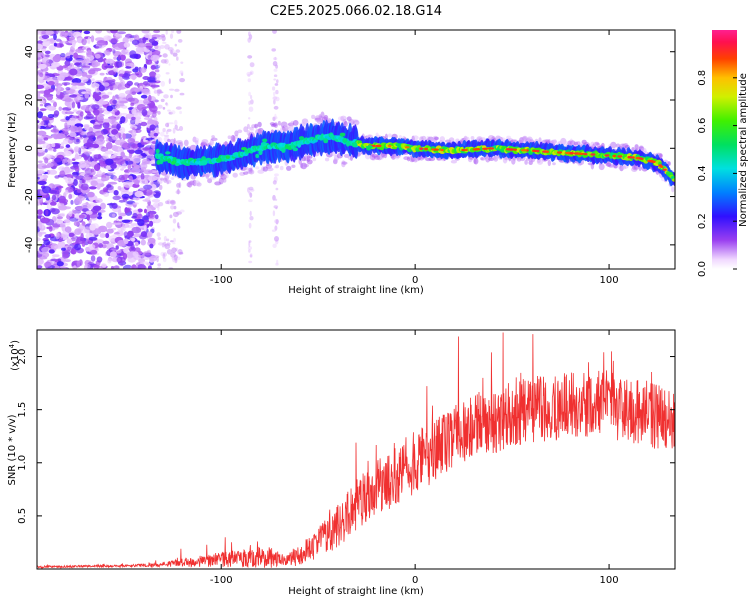  Describe the element at coordinates (702, 78) in the screenshot. I see `colorbar-tick-label: 0.8` at that location.